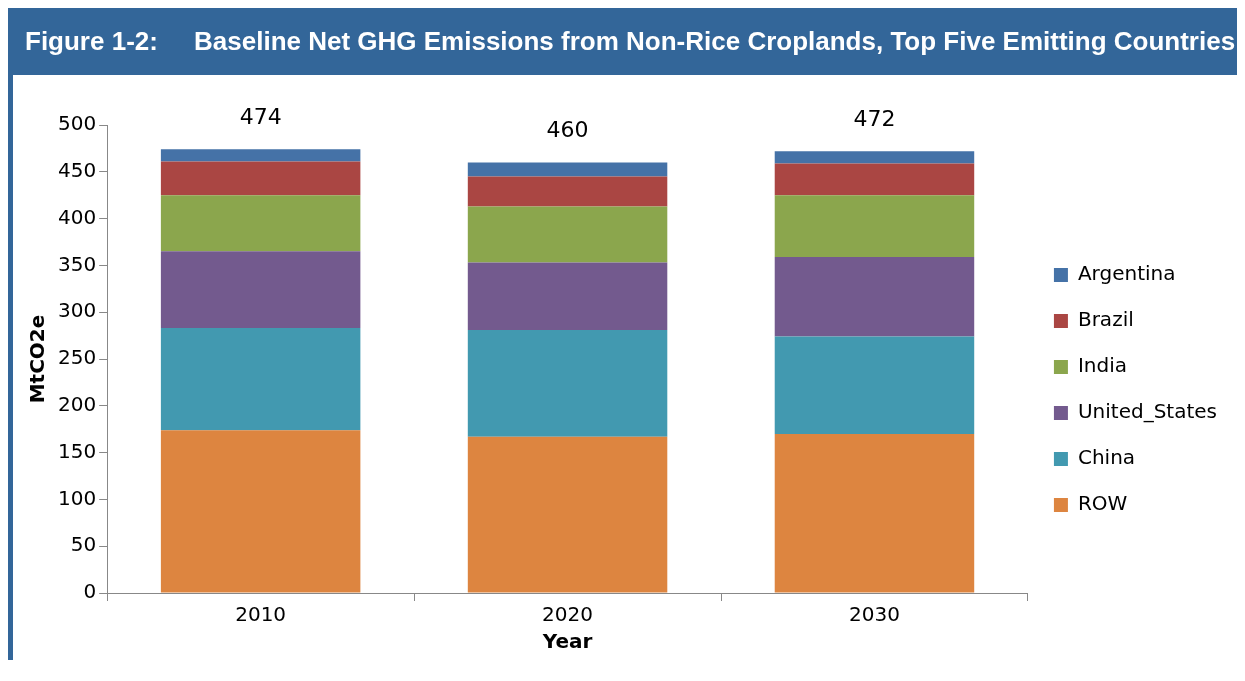  What do you see at coordinates (1102, 365) in the screenshot?
I see `legend-label: India` at bounding box center [1102, 365].